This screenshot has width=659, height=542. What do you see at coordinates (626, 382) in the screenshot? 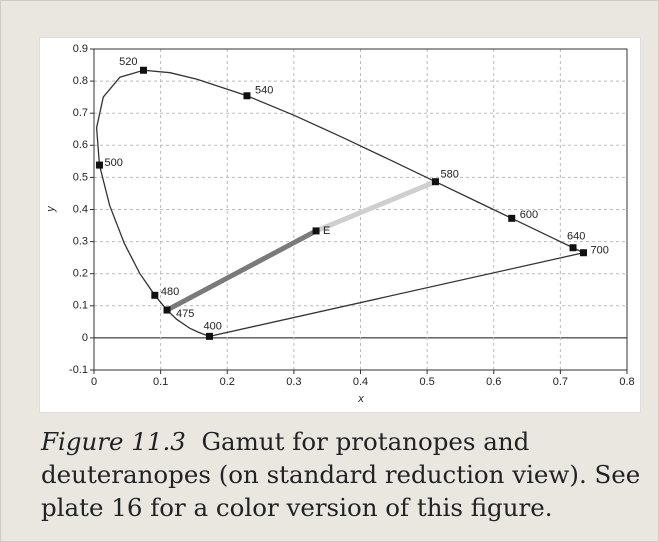
I see `x-tick-label: 0.8` at bounding box center [626, 382].